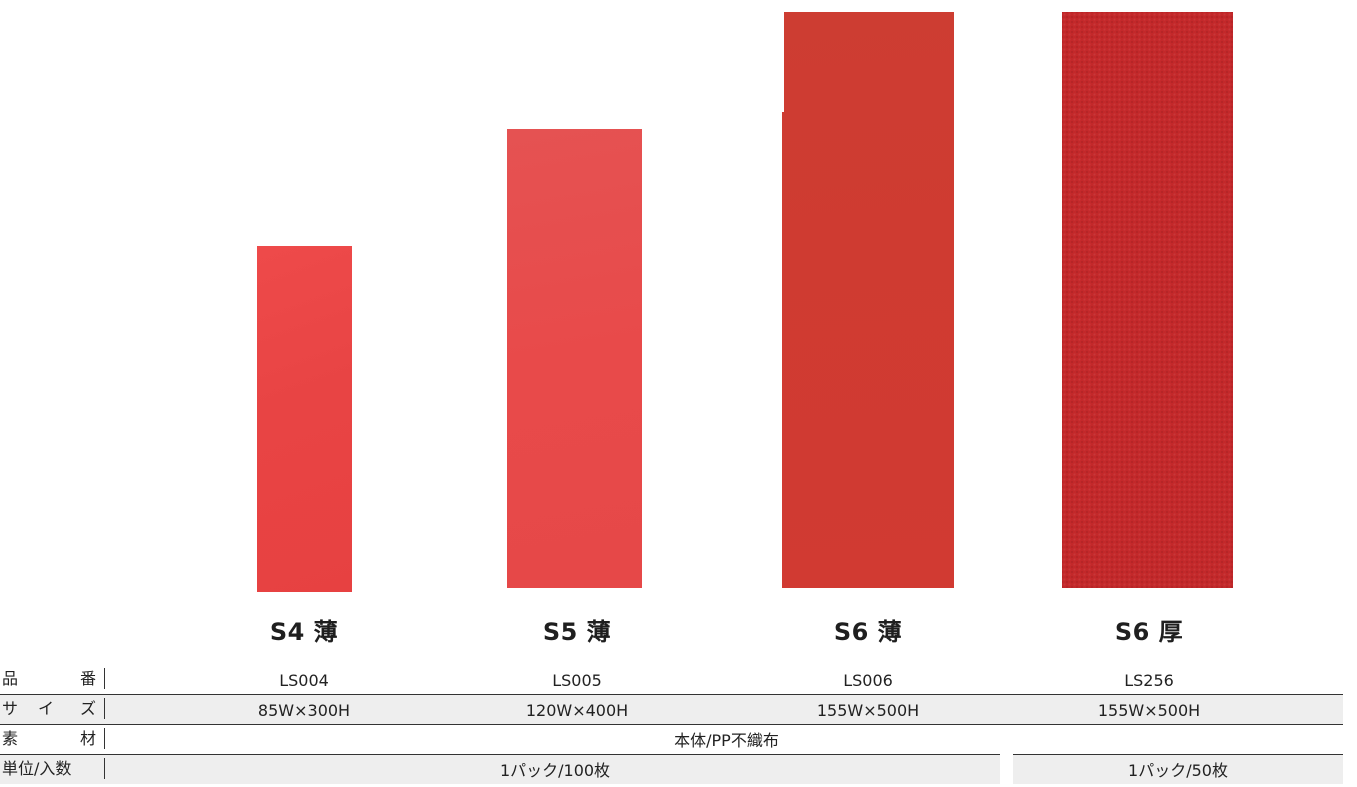 This screenshot has height=787, width=1357. Describe the element at coordinates (574, 358) in the screenshot. I see `bag-swatch-s5-thin` at that location.